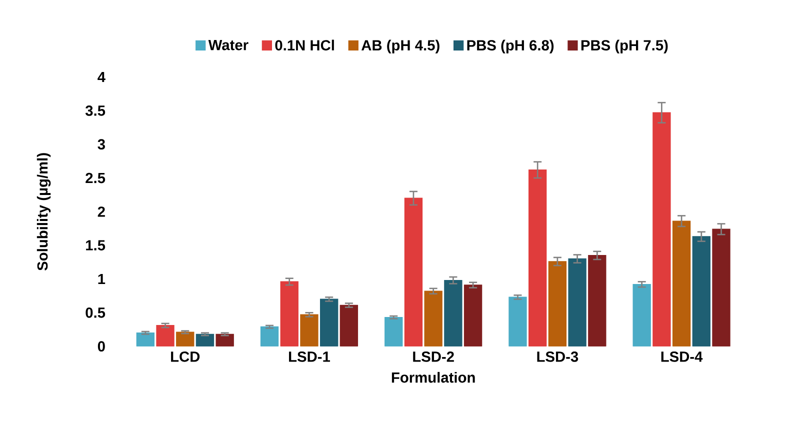 The image size is (800, 429). What do you see at coordinates (433, 357) in the screenshot?
I see `x-tick-label: LSD-2` at bounding box center [433, 357].